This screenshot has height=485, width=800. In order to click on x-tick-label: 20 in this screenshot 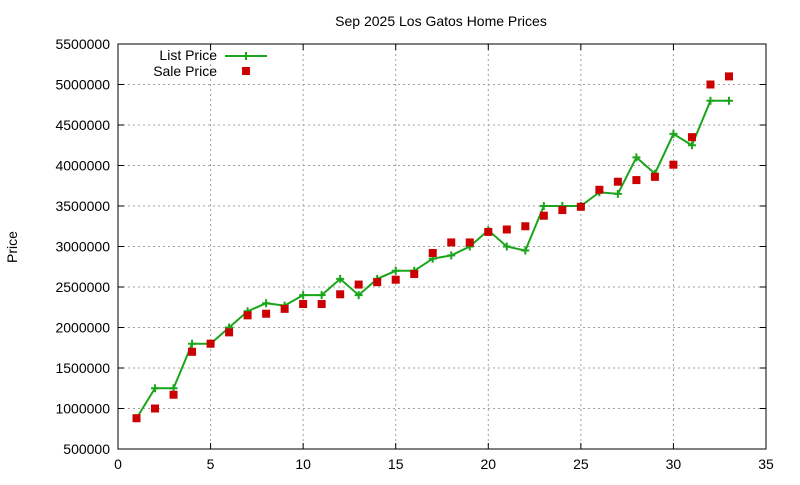, I will do `click(488, 464)`.